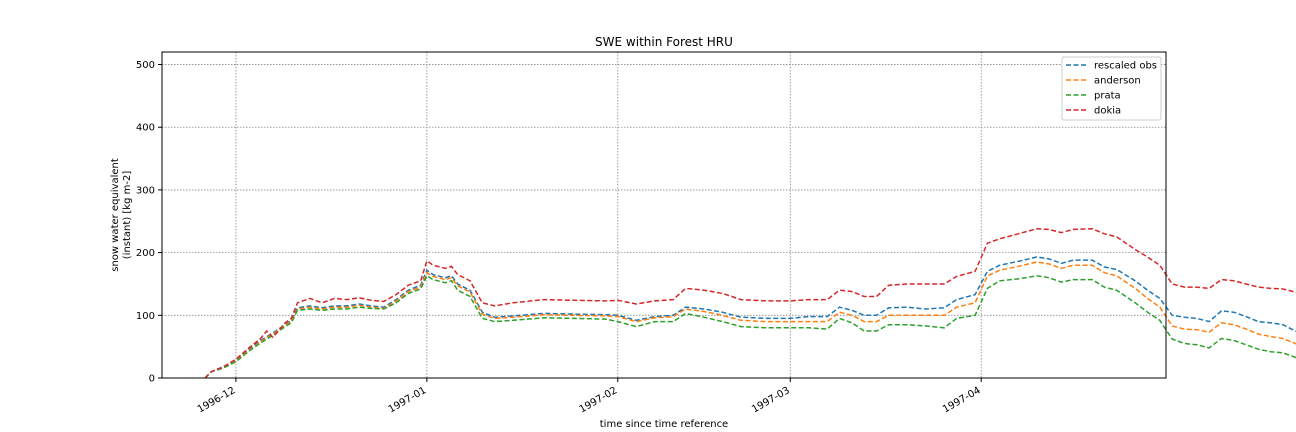 This screenshot has height=432, width=1296. Describe the element at coordinates (145, 190) in the screenshot. I see `y-tick-label: 300` at that location.